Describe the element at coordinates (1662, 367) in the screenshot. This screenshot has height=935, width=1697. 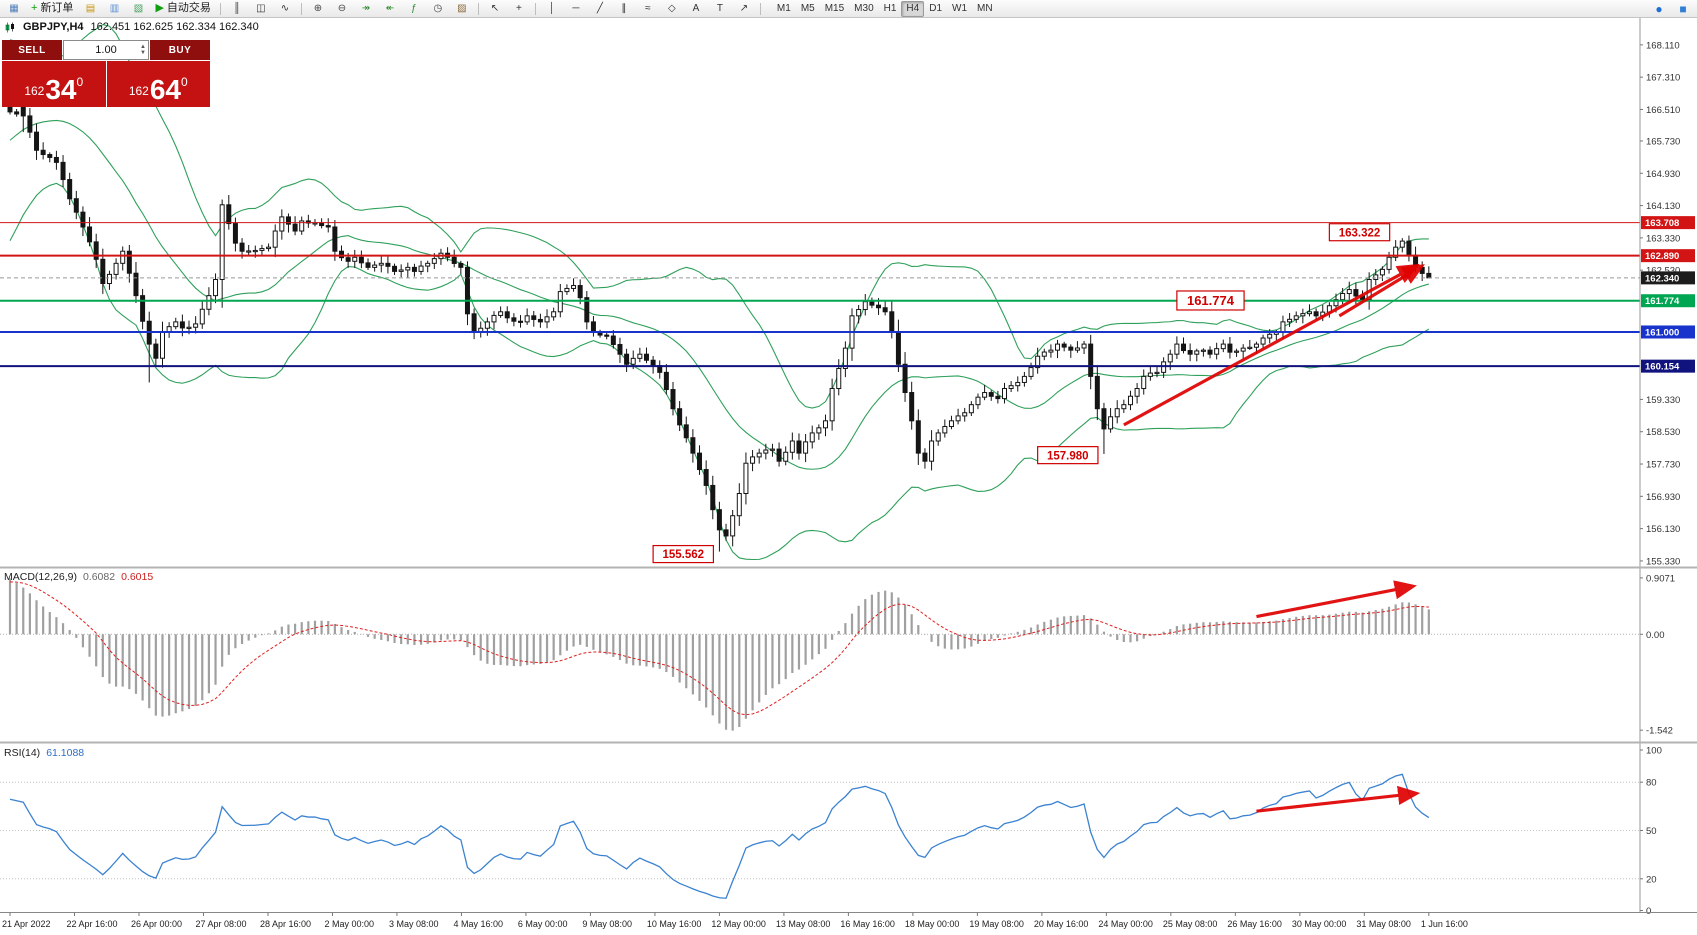
I see `svg-text: 160.154` at that location.